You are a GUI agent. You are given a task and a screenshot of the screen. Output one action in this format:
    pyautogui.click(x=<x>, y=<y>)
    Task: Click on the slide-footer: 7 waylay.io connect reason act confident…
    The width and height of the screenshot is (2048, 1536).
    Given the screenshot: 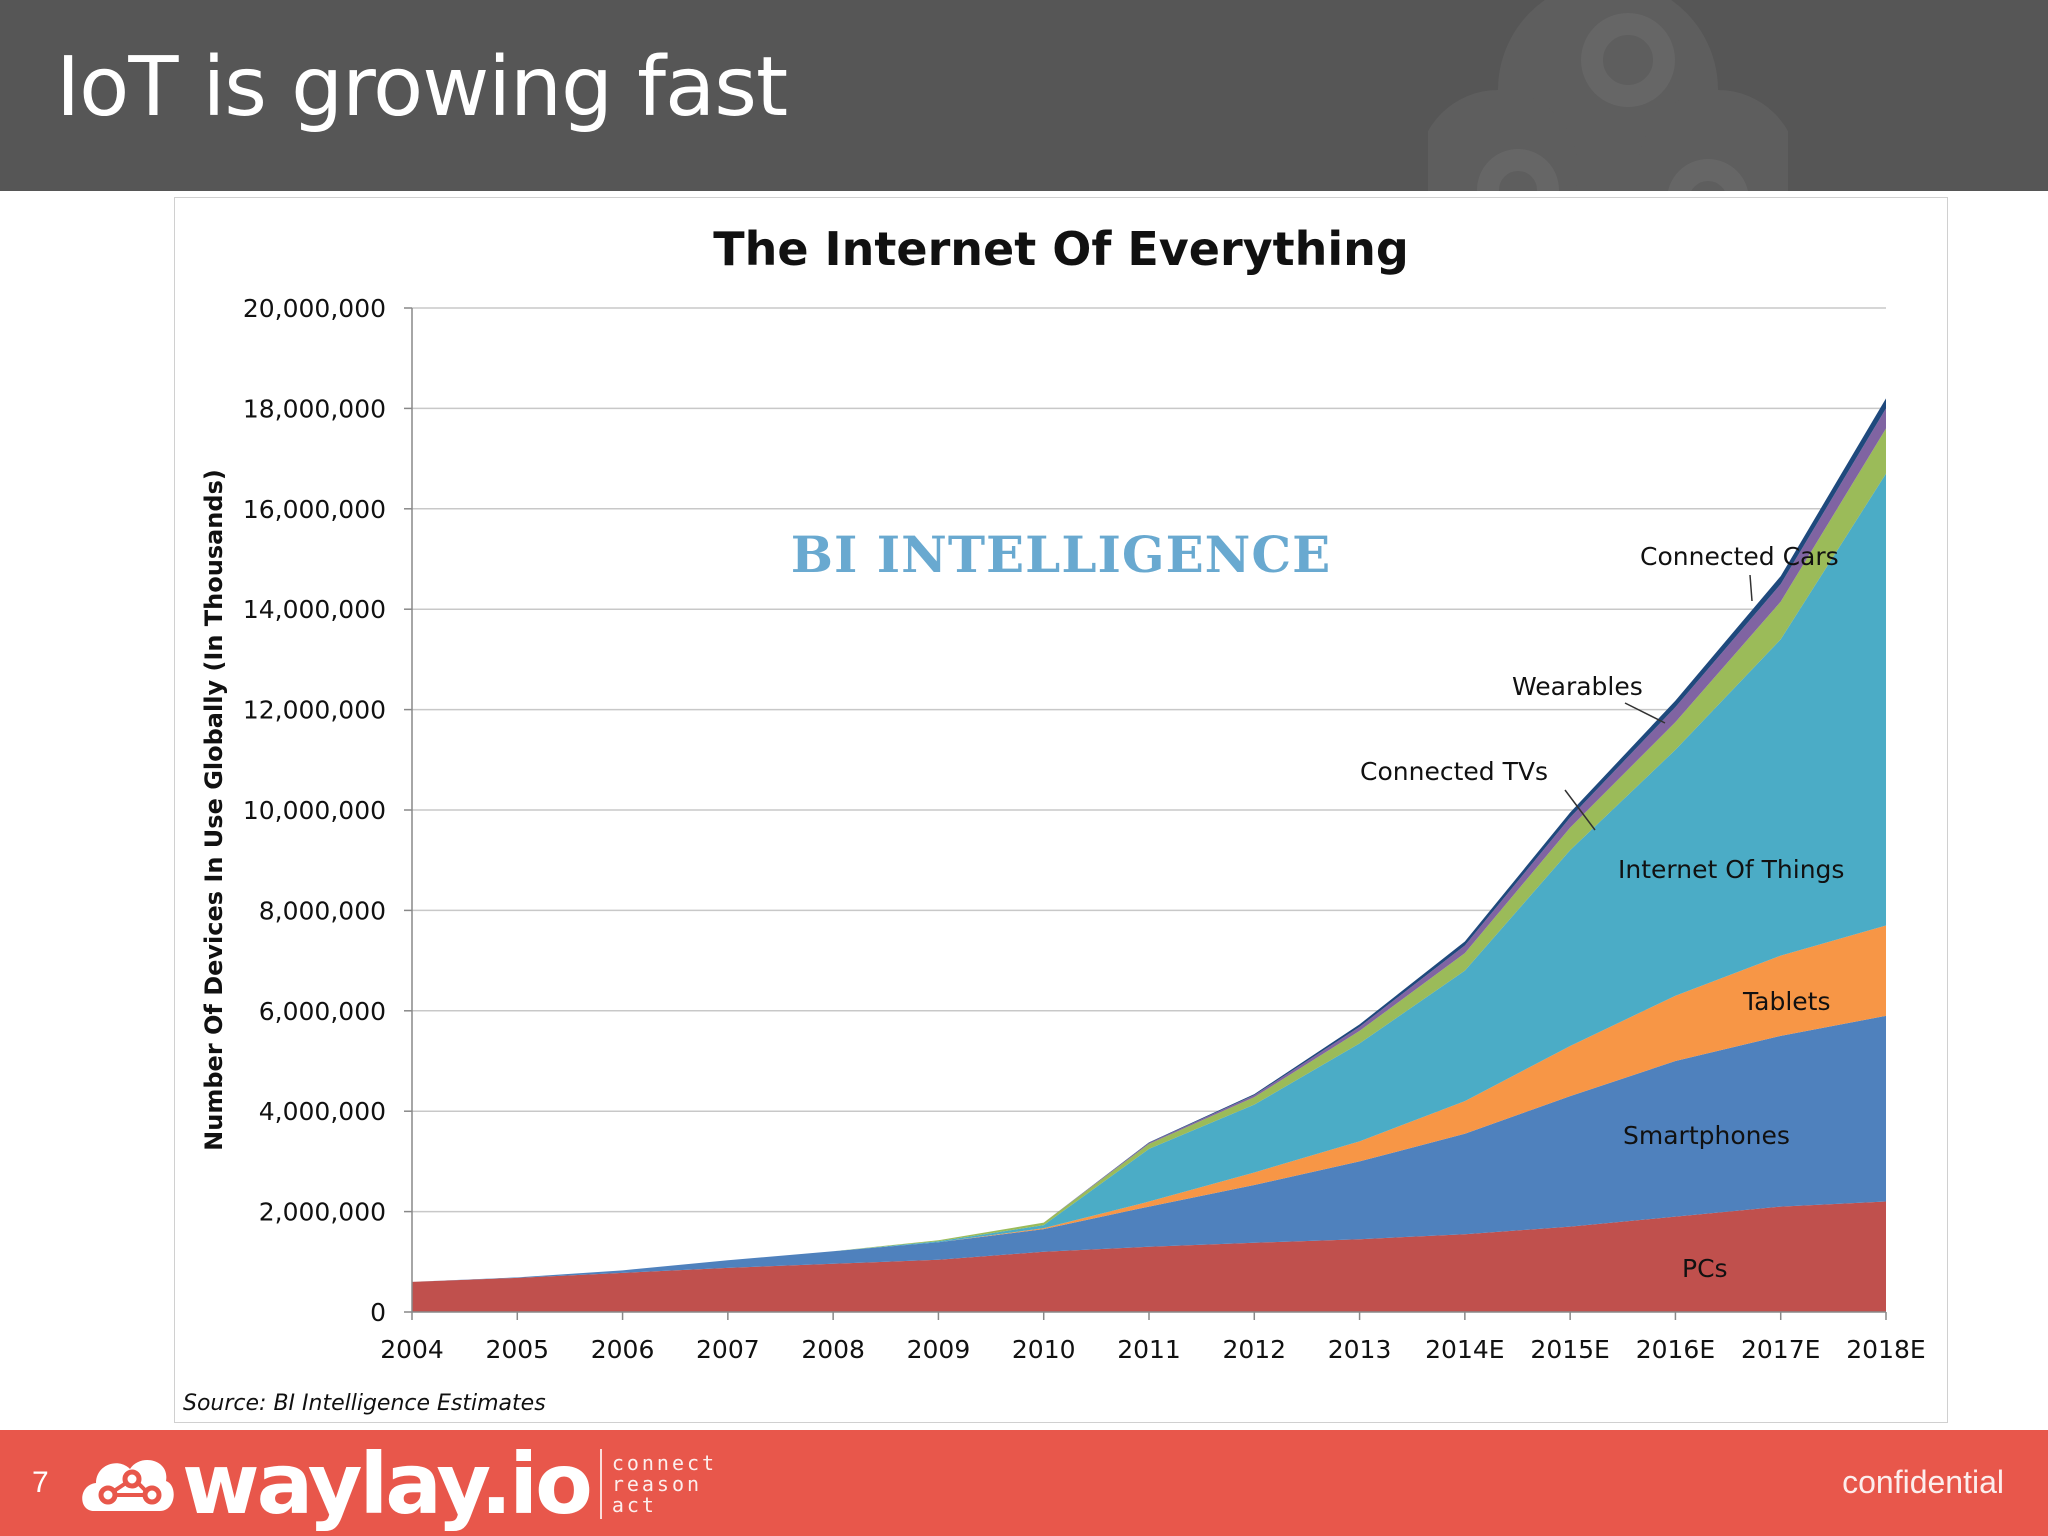 What is the action you would take?
    pyautogui.click(x=1024, y=1483)
    